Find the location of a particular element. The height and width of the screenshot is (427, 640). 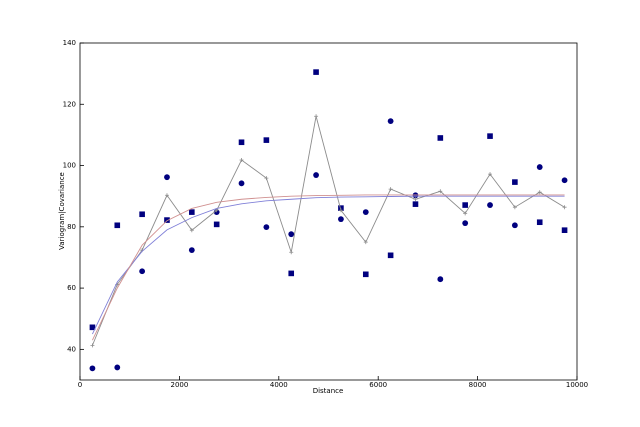

x-axis-label: Distance is located at coordinates (328, 391).